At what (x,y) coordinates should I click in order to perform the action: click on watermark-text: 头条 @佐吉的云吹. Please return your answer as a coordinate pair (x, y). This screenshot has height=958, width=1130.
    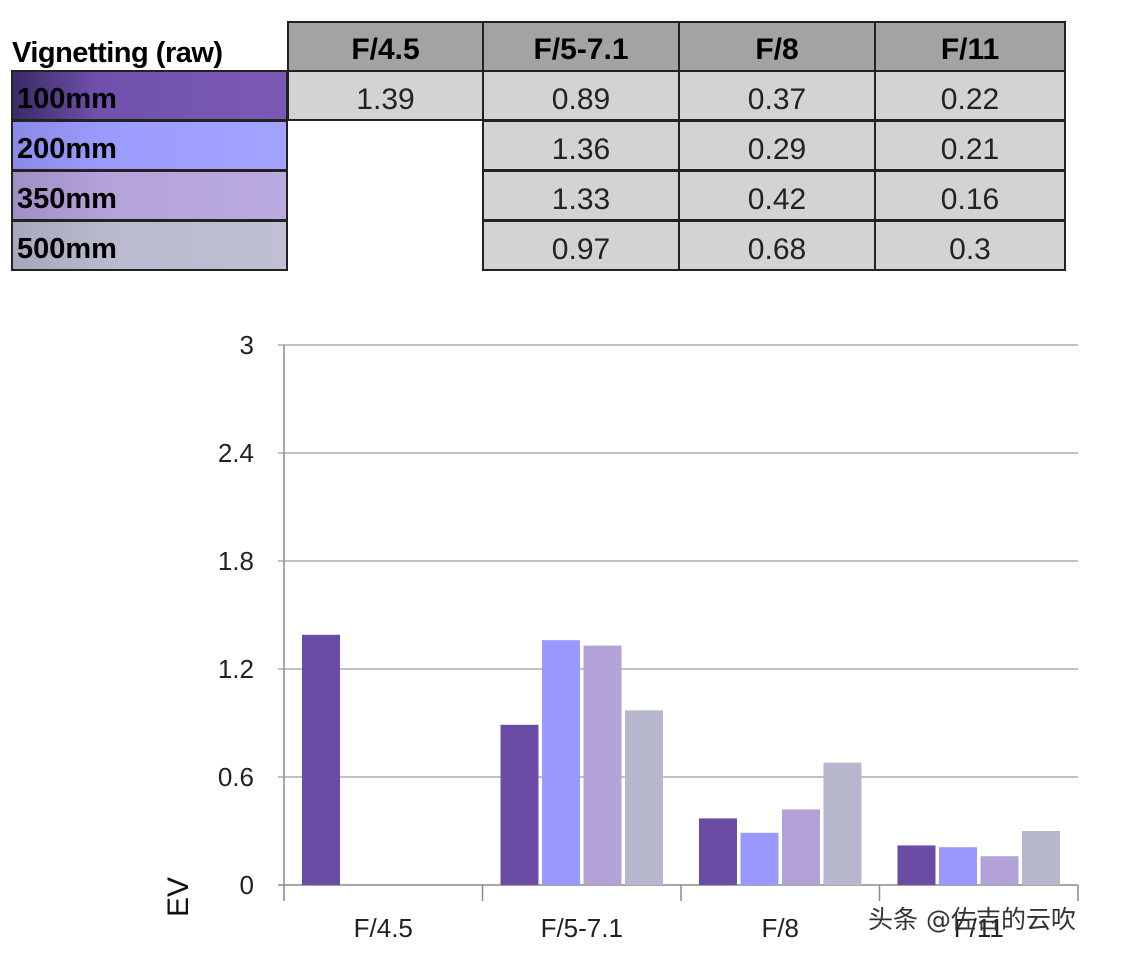
    Looking at the image, I should click on (972, 919).